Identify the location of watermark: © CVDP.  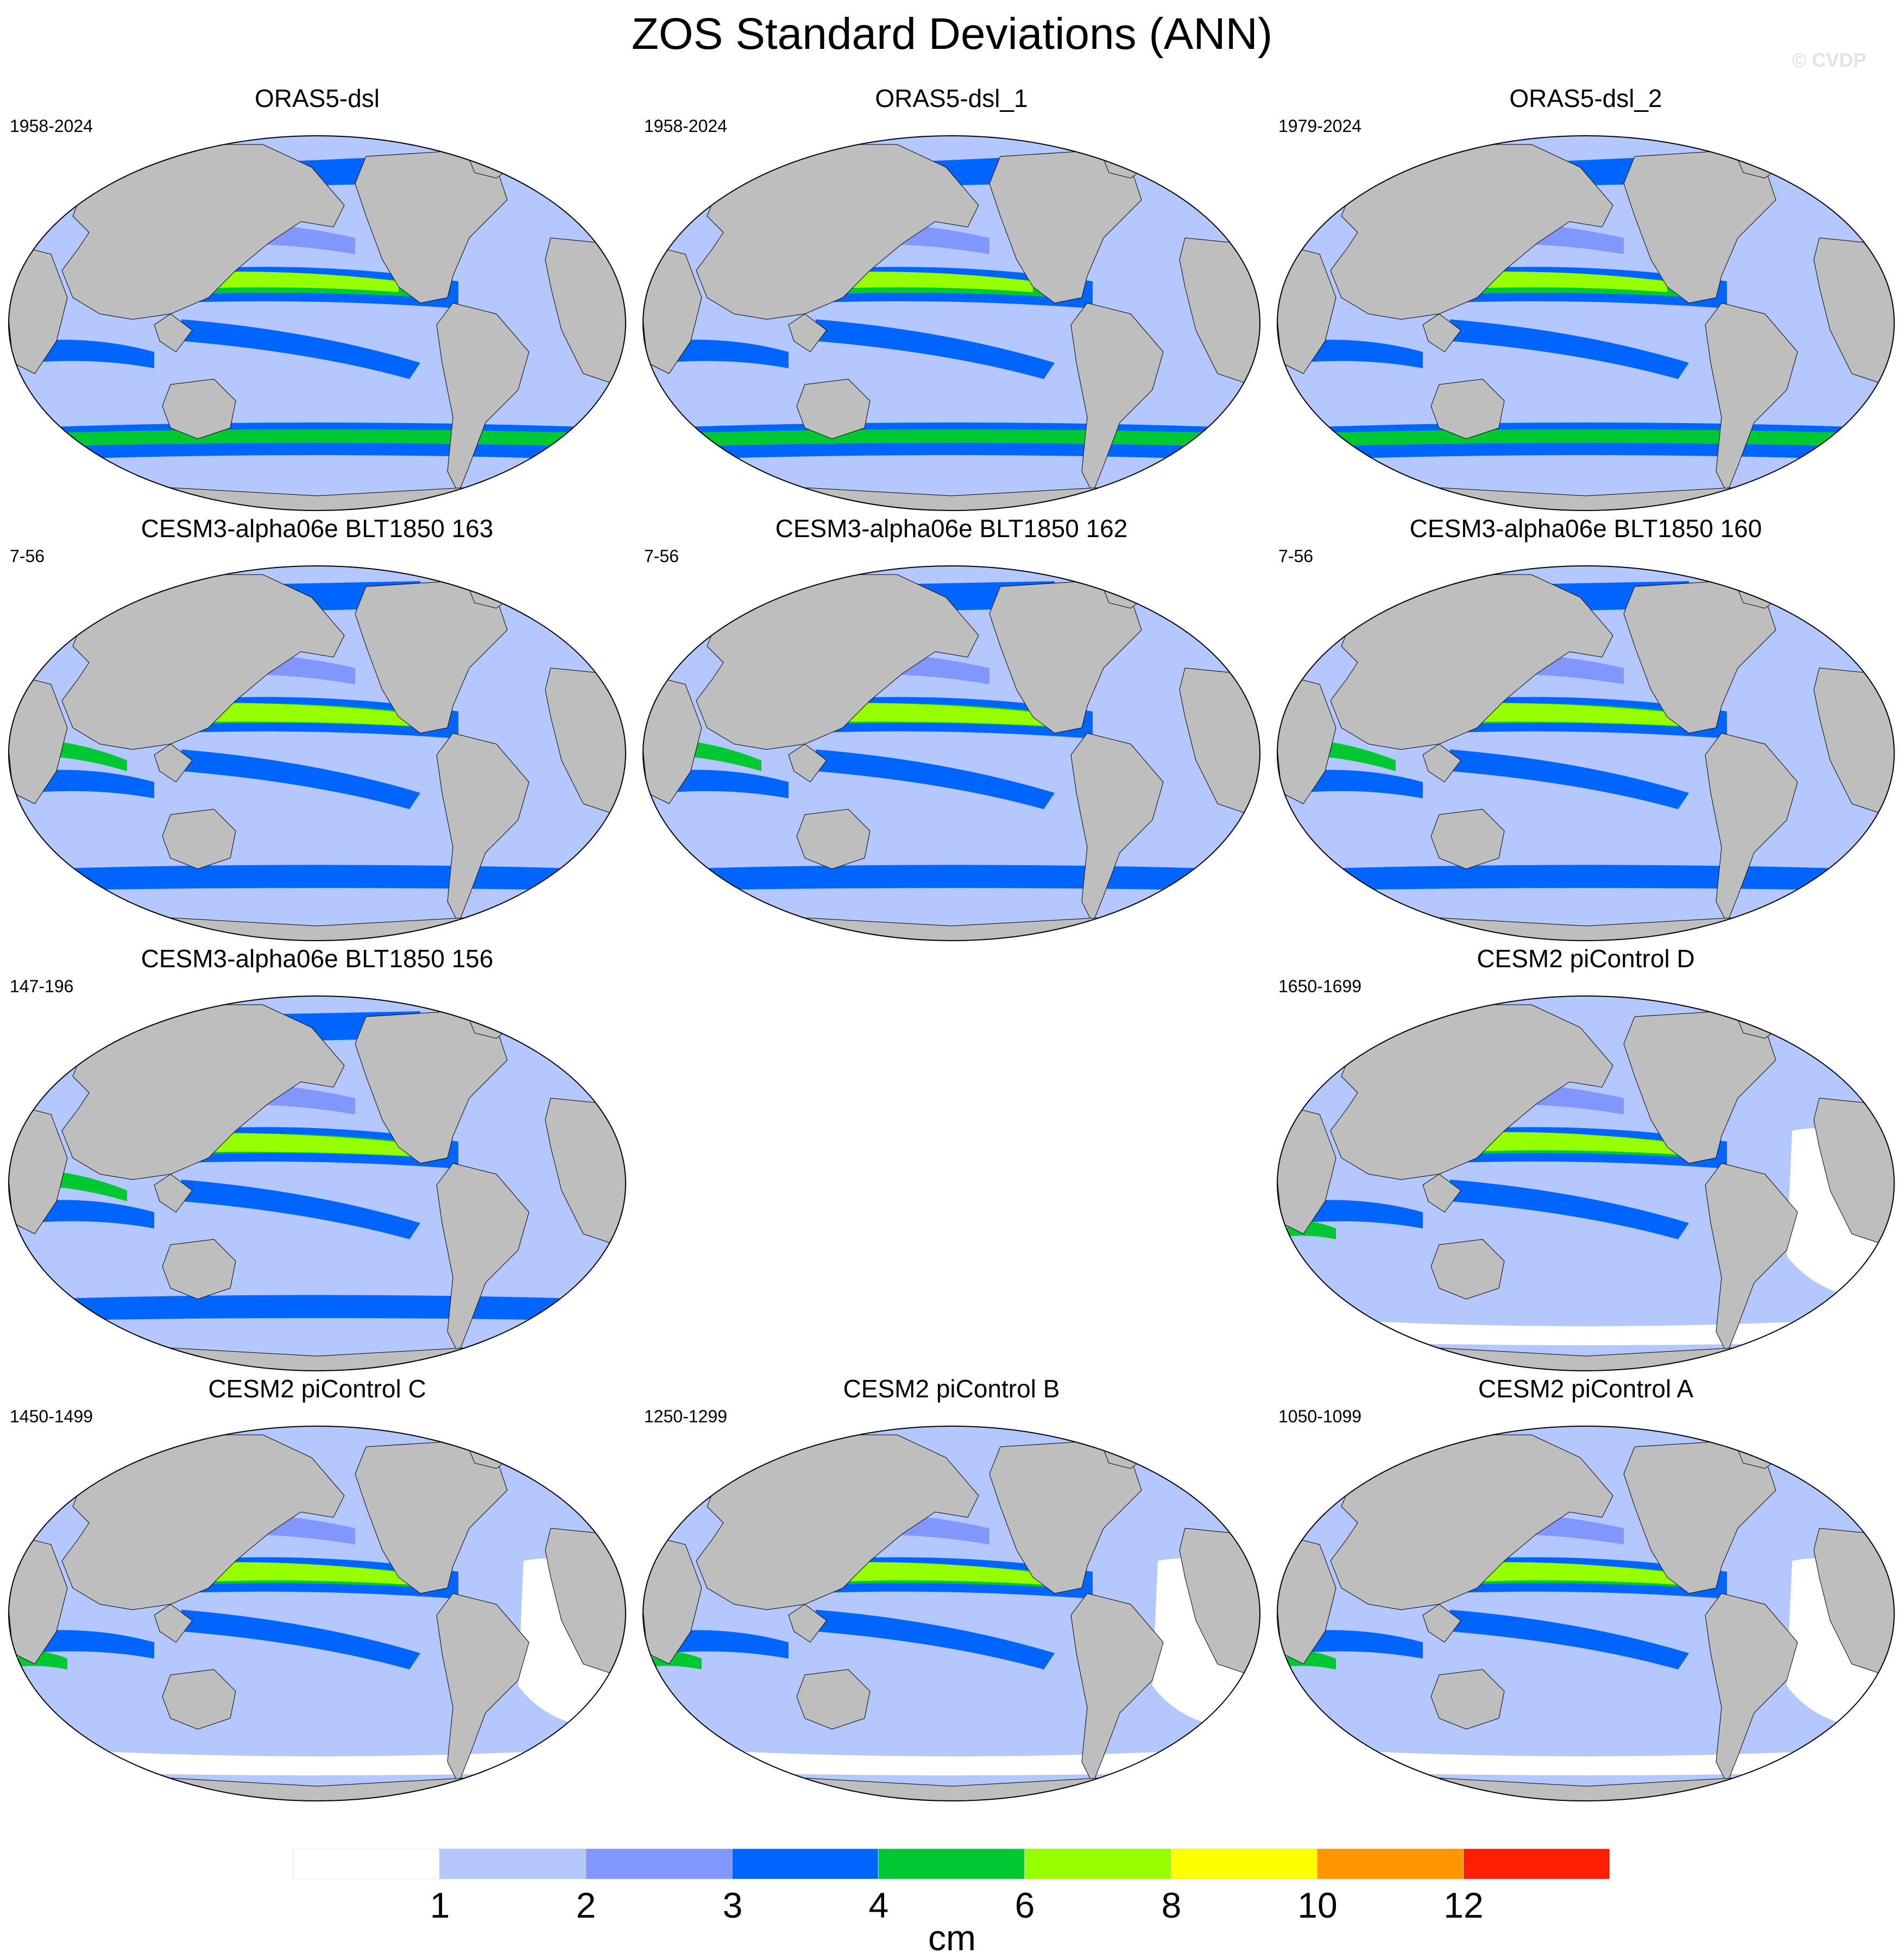
(1829, 60).